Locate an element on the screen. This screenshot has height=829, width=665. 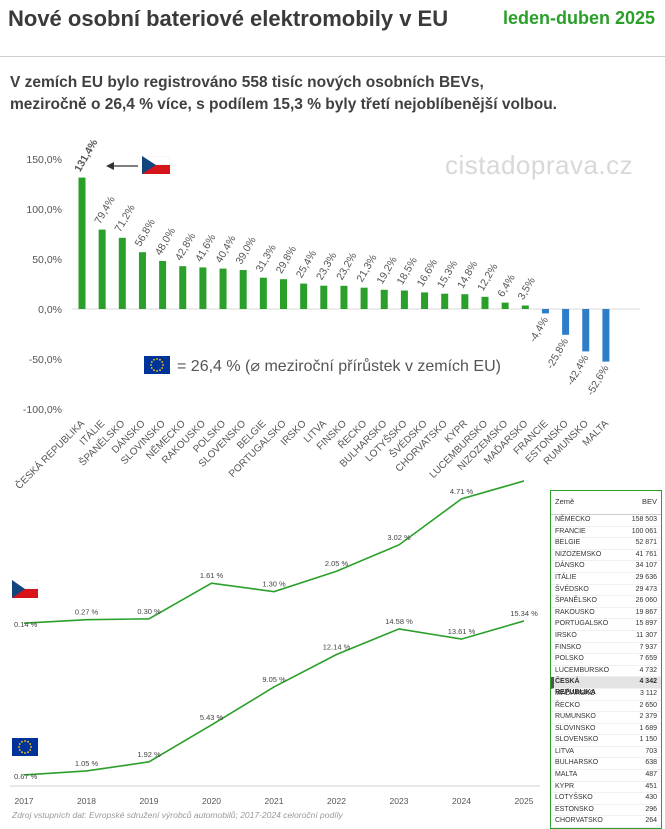
czech-series-line is located at coordinates (274, 552).